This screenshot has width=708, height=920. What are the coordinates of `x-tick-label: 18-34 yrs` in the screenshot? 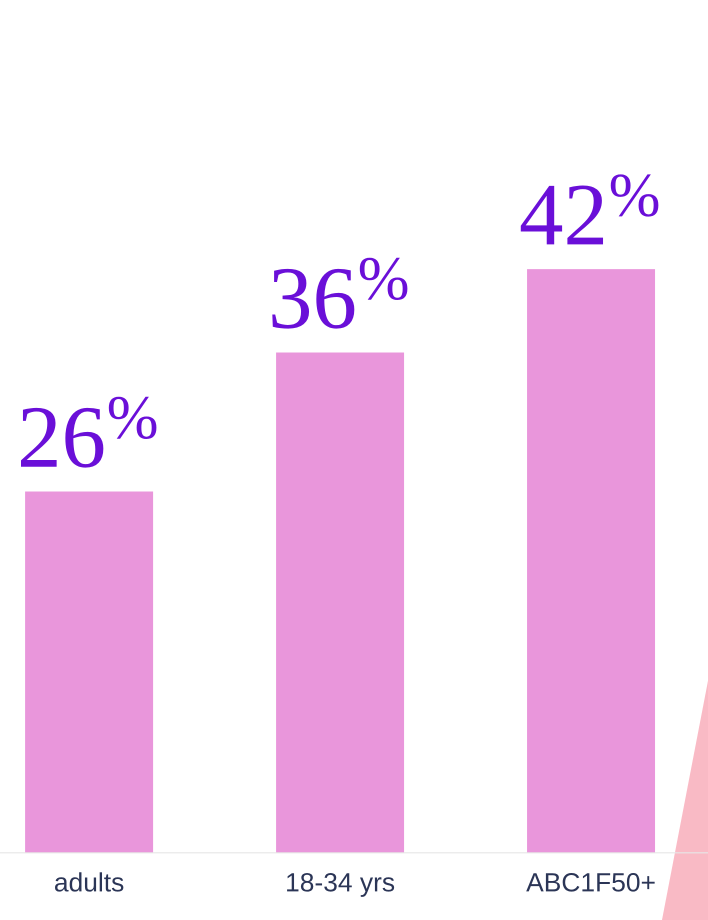 It's located at (340, 884).